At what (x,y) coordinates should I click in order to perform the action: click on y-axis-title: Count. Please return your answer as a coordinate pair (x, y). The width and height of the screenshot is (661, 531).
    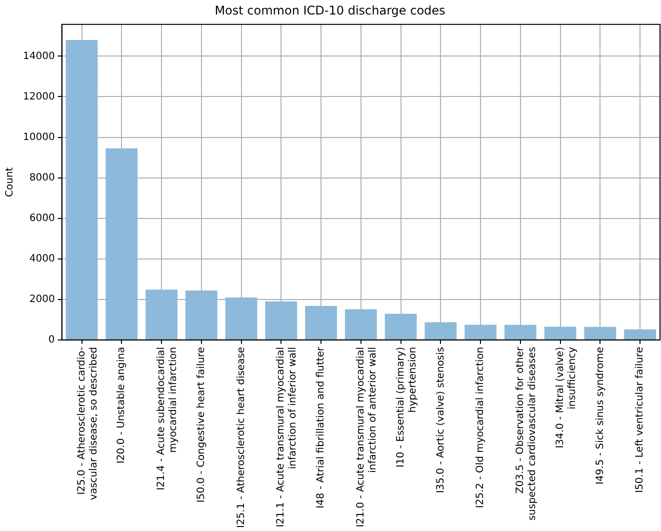
    Looking at the image, I should click on (10, 182).